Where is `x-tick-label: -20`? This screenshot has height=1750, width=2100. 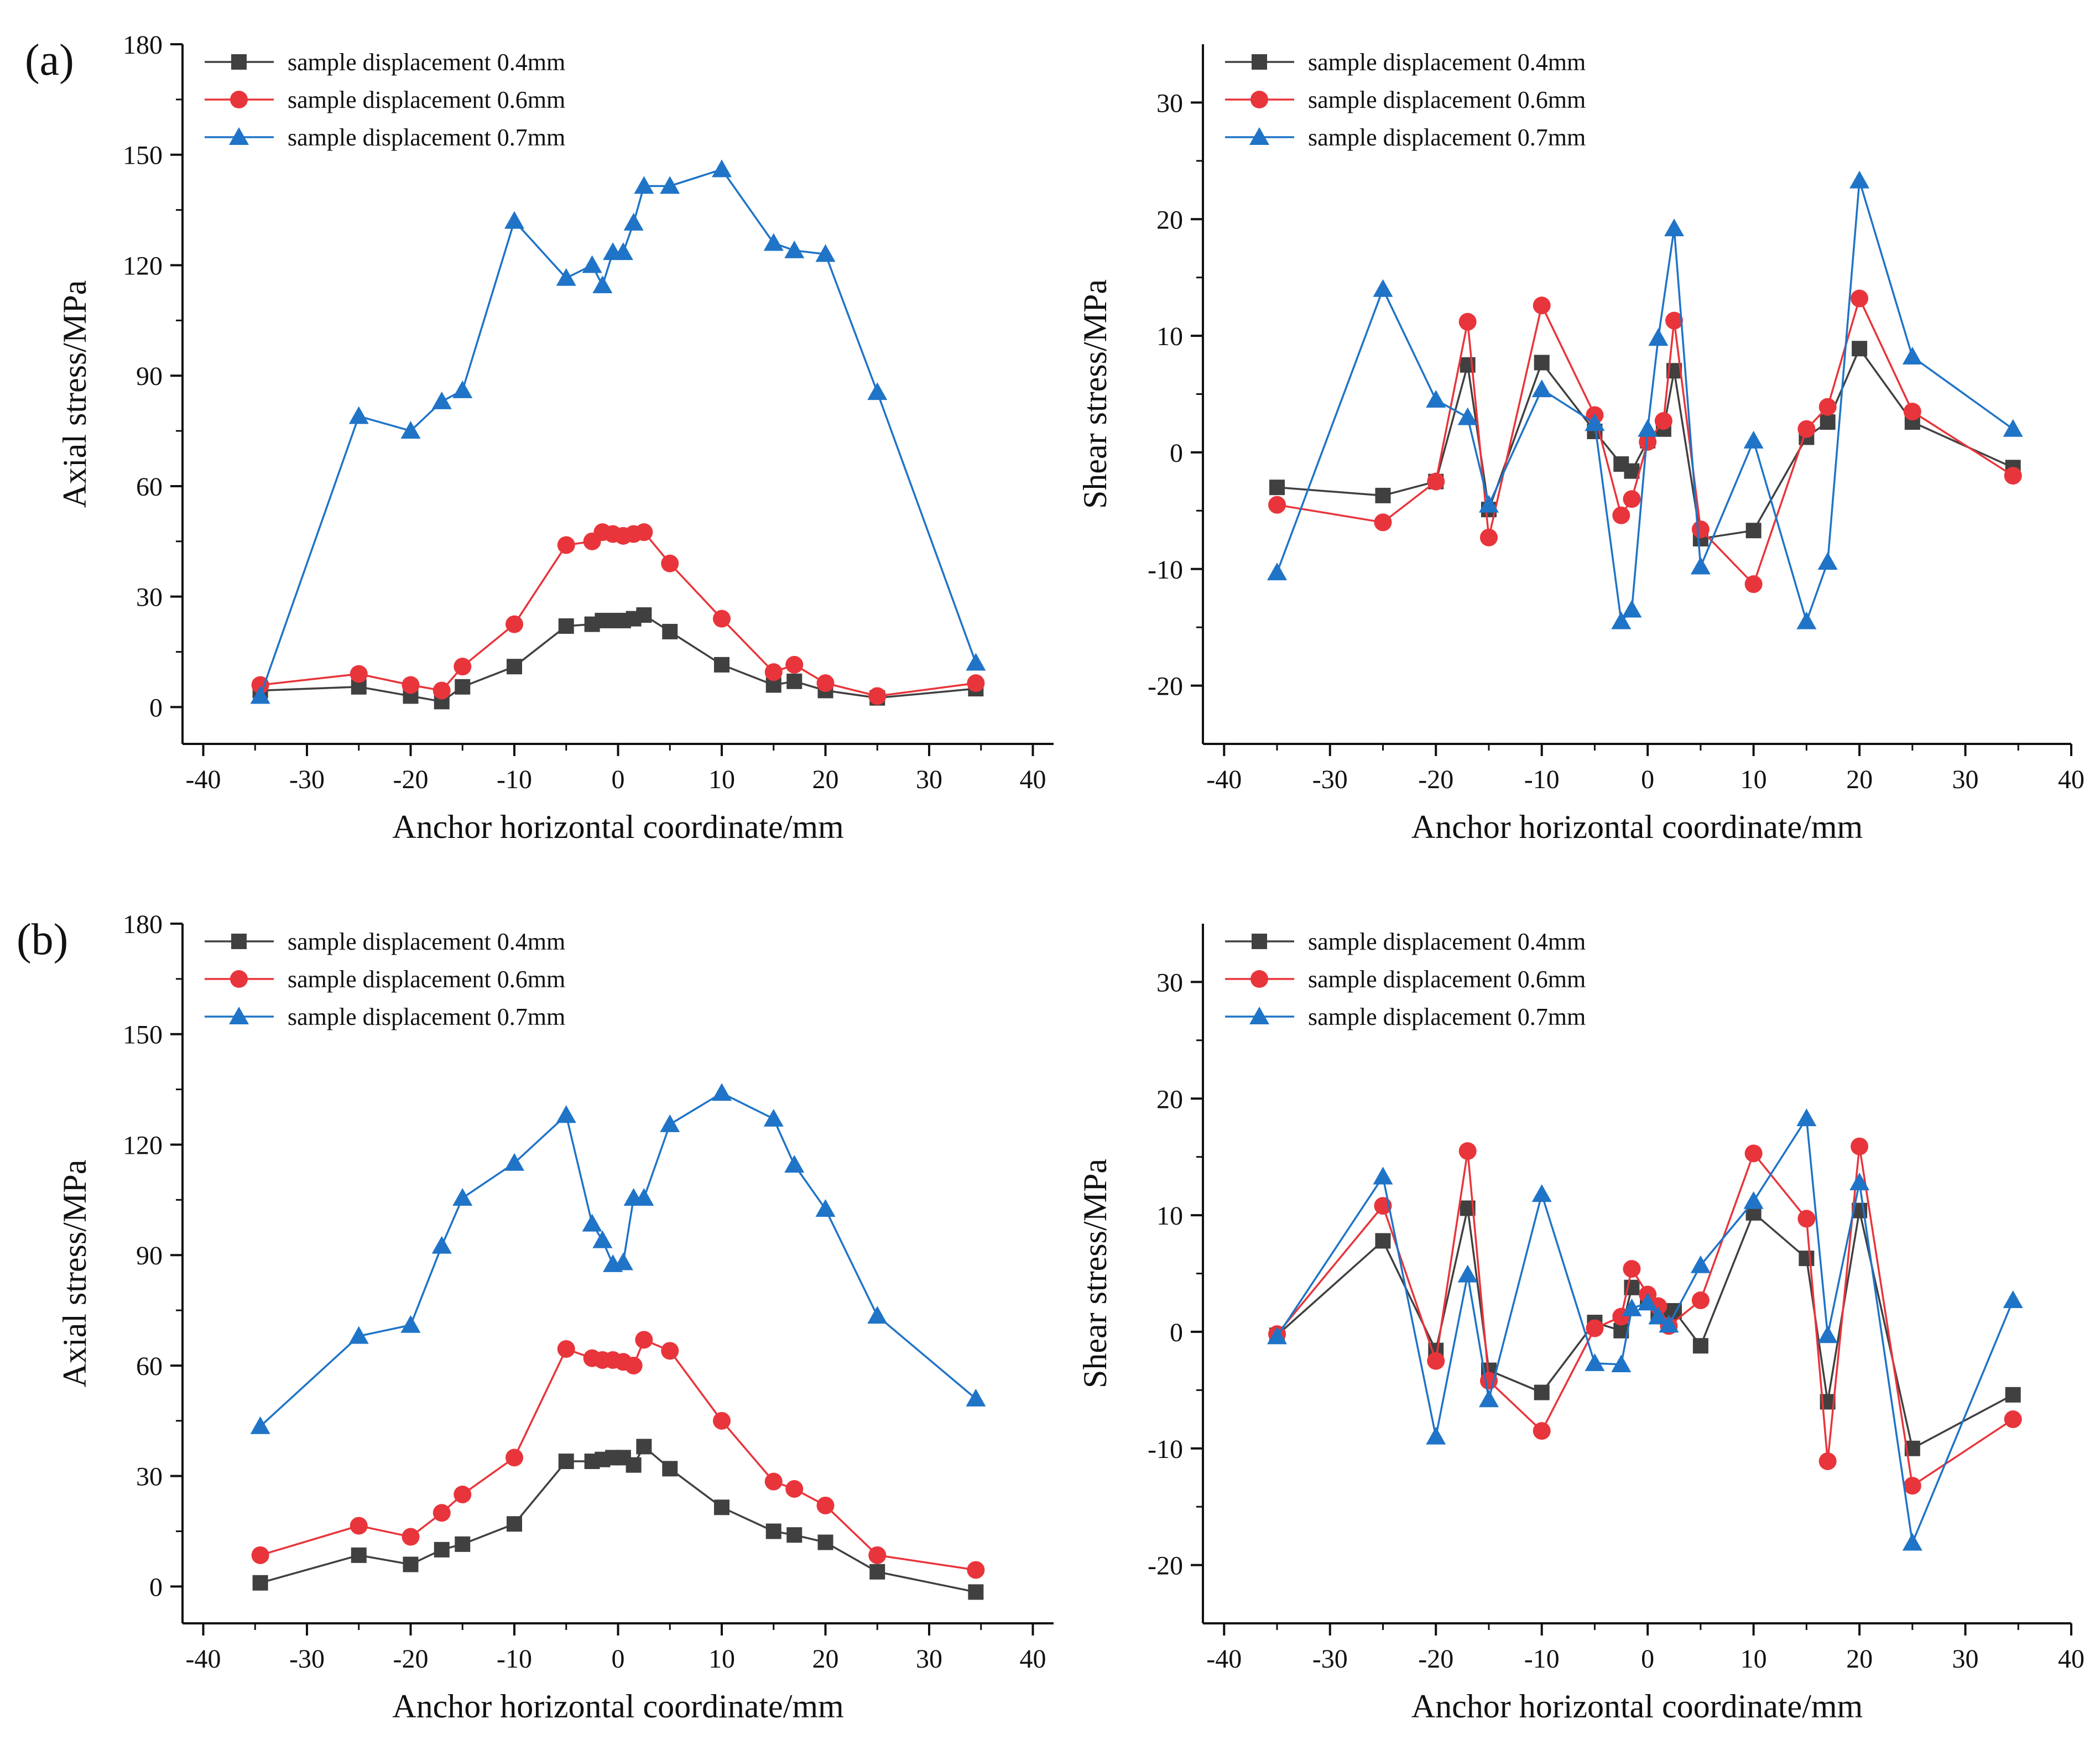 x-tick-label: -20 is located at coordinates (411, 779).